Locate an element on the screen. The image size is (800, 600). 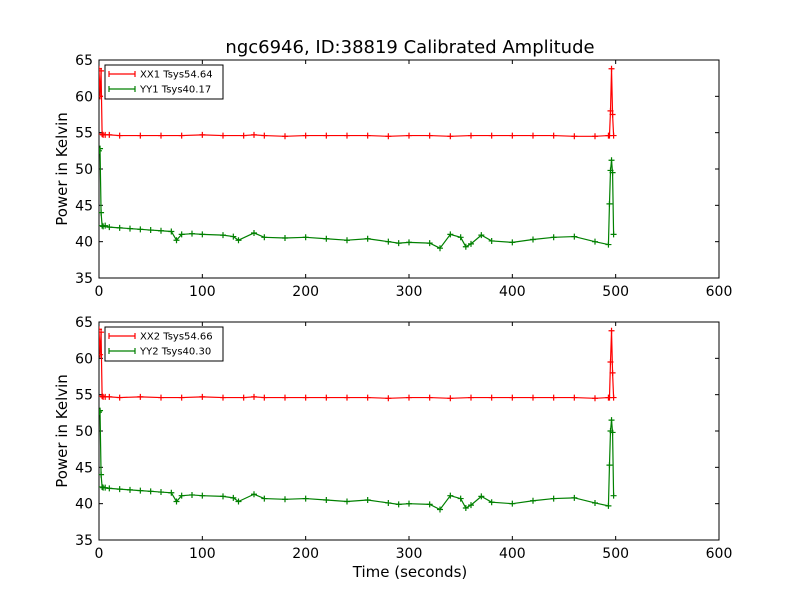
legend-entry-label: XX2 Tsys54.66 is located at coordinates (176, 337).